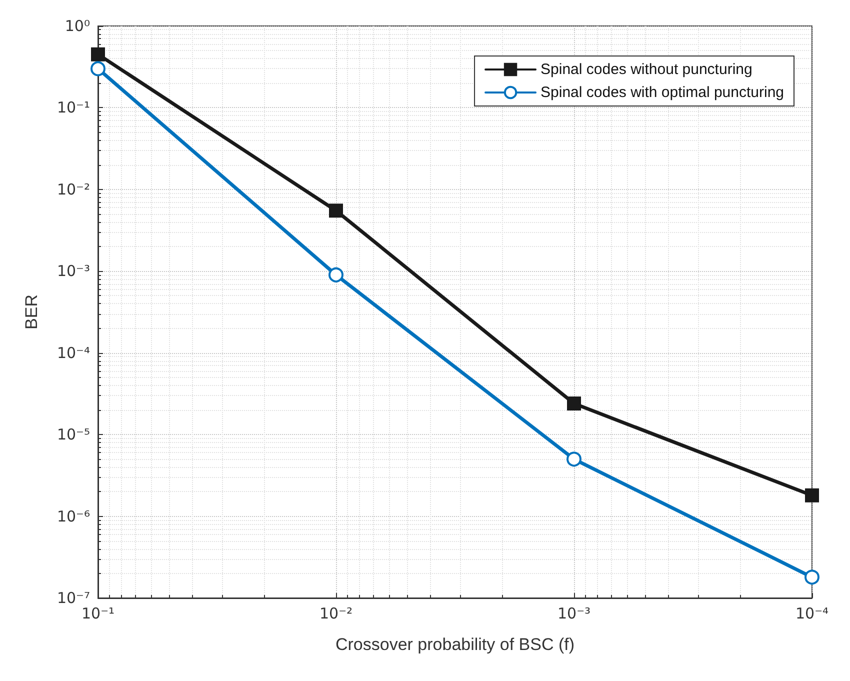 This screenshot has height=681, width=850. What do you see at coordinates (662, 92) in the screenshot?
I see `legend-label: Spinal codes with optimal puncturing` at bounding box center [662, 92].